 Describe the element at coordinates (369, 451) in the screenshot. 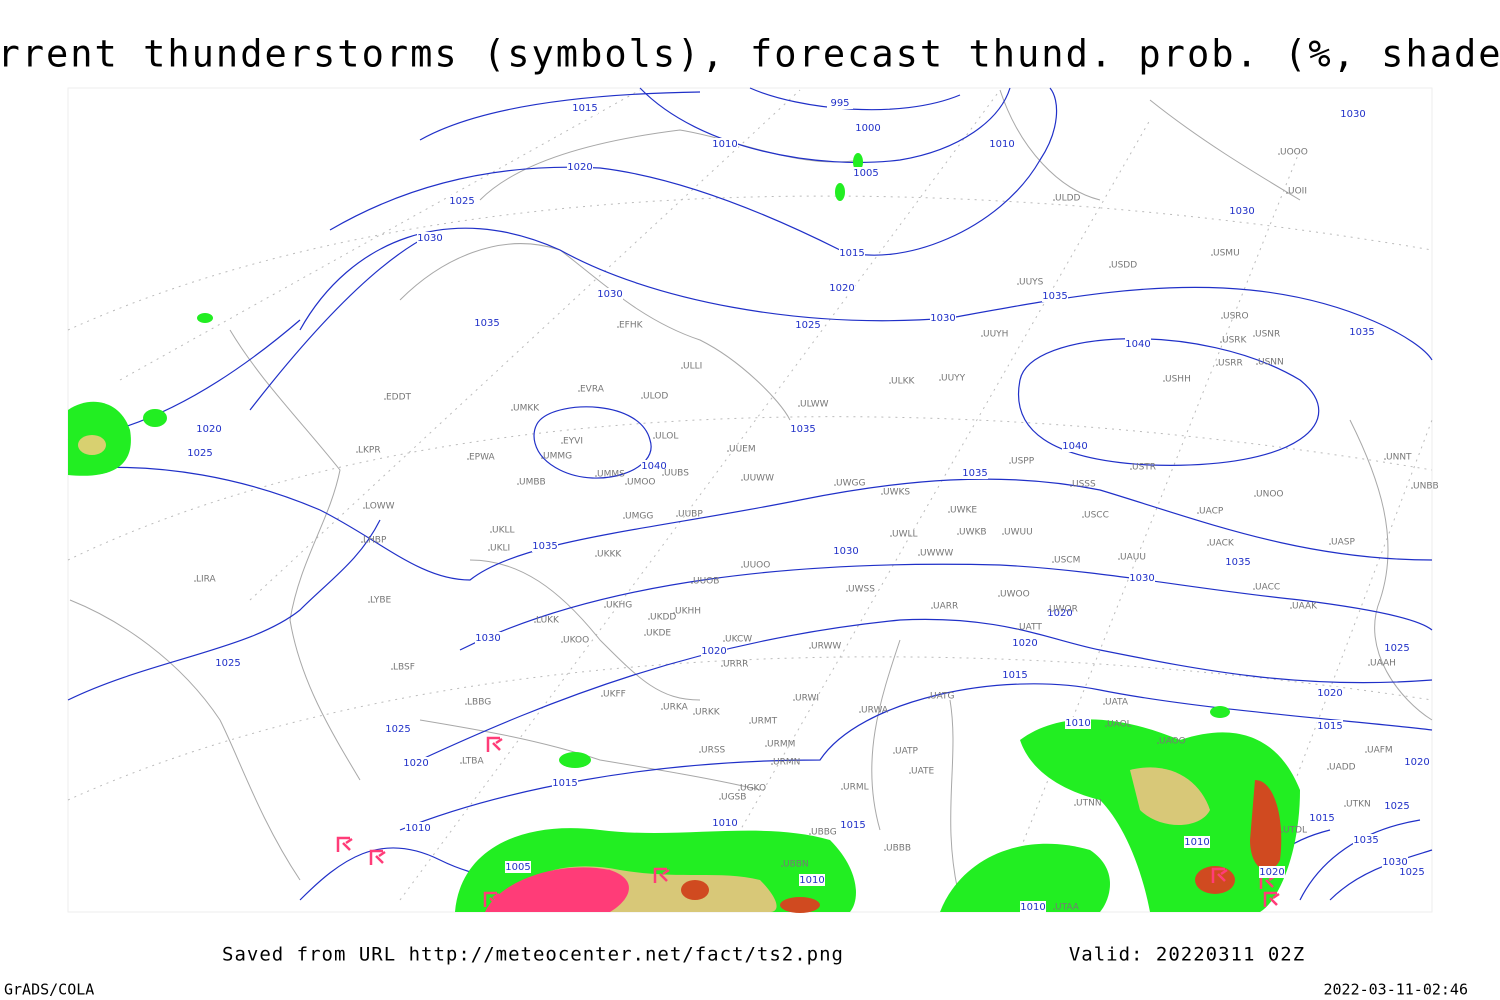

I see `station-label: LKPR` at that location.